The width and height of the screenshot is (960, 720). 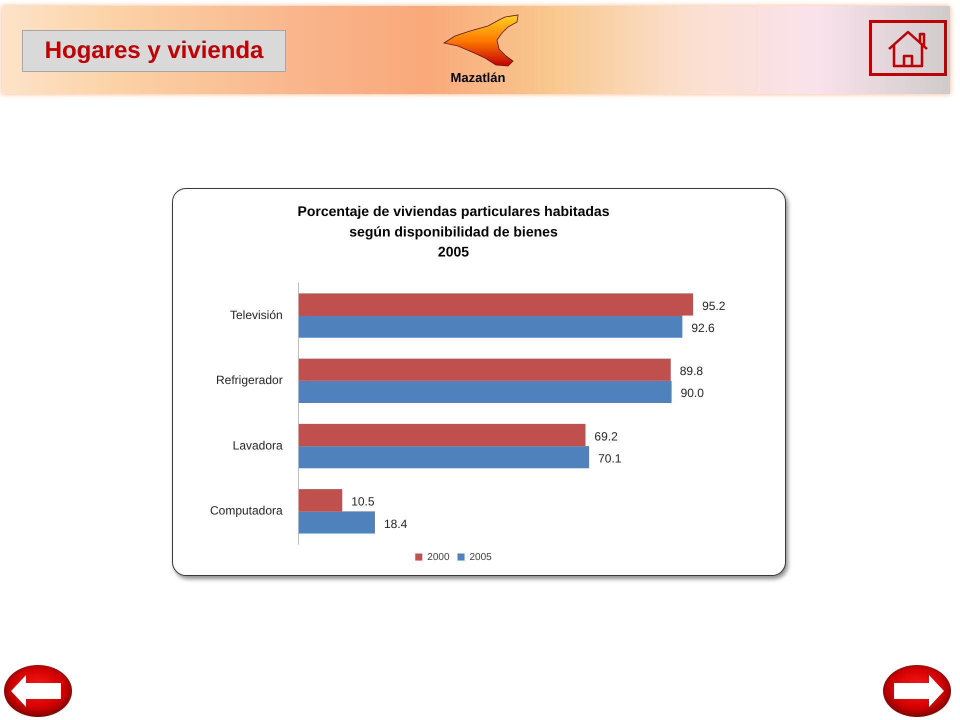 I want to click on data-label: 18.4, so click(x=396, y=523).